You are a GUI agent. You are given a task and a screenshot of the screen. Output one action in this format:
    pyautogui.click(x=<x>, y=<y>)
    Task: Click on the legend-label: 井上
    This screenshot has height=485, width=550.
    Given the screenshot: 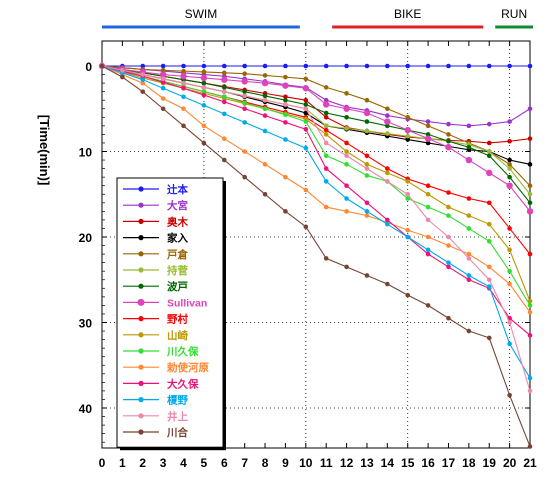 What is the action you would take?
    pyautogui.click(x=177, y=416)
    